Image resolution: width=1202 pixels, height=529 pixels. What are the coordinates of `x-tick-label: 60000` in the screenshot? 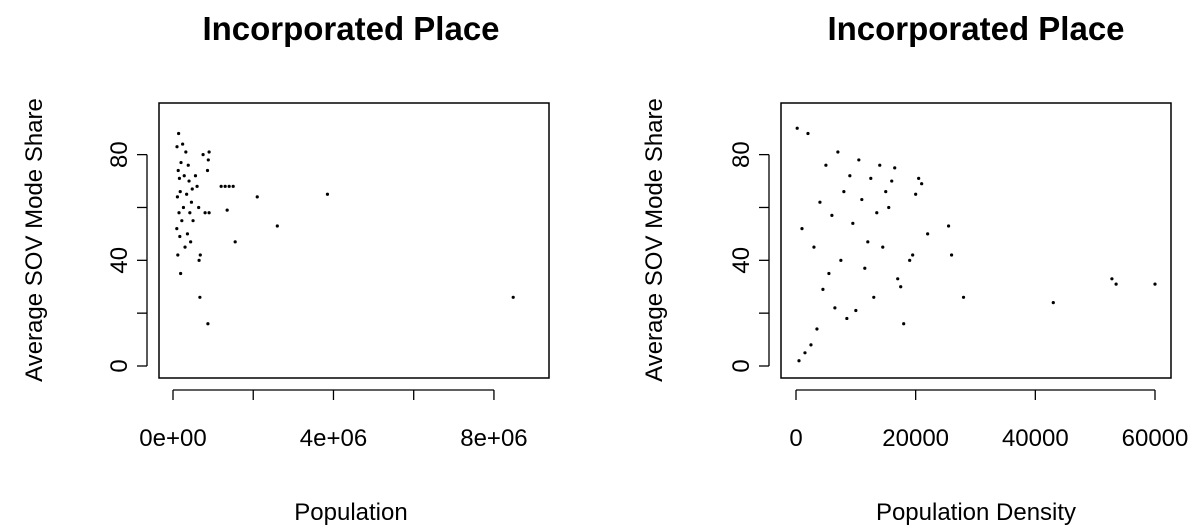 It's located at (1155, 438).